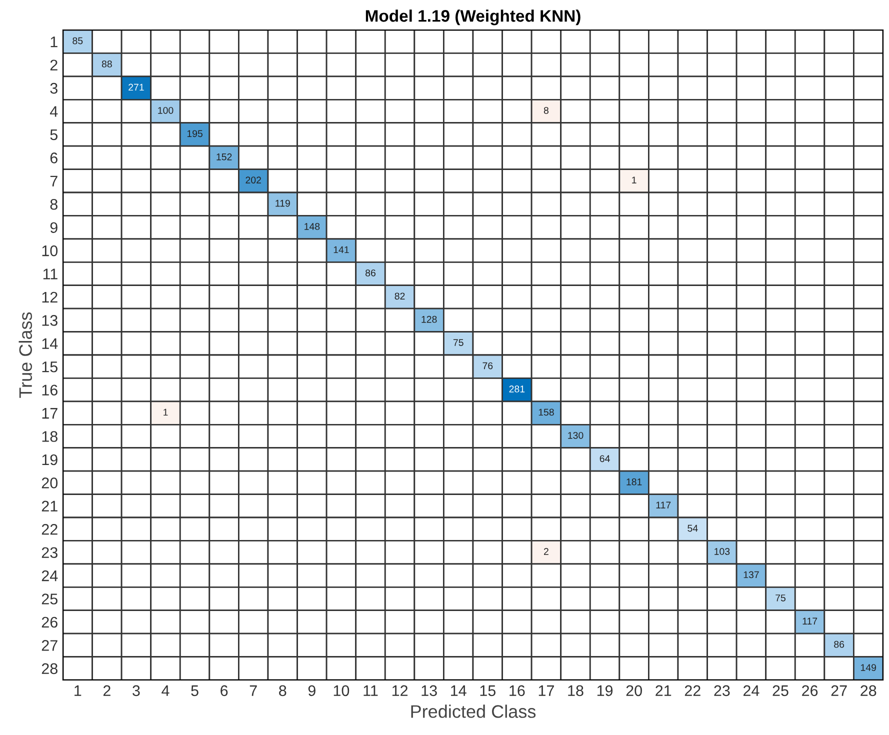  I want to click on y-tick-label: 18, so click(50, 436).